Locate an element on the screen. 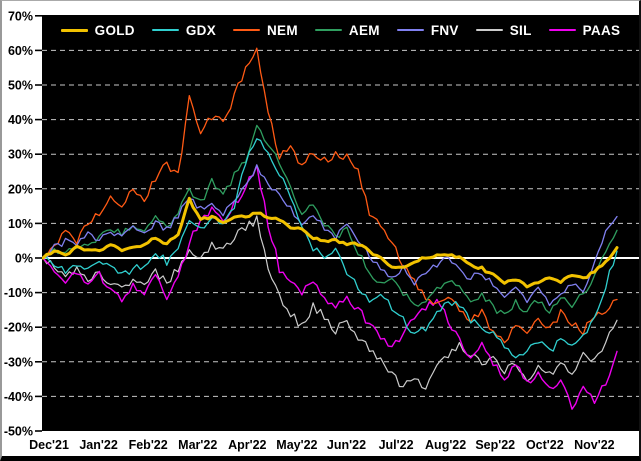  y-tick-label: -20% is located at coordinates (18, 328).